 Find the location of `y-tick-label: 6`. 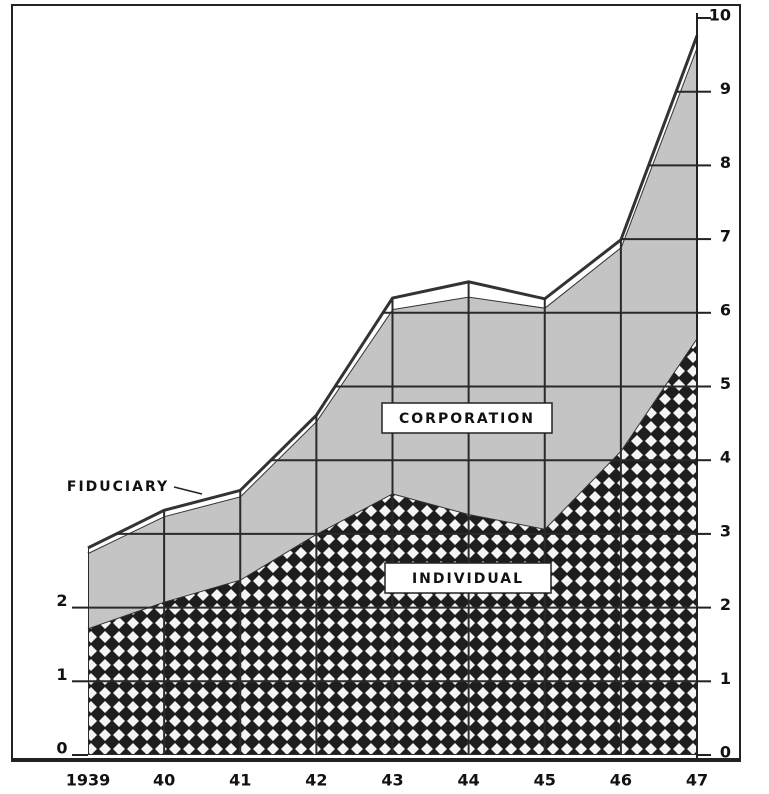

y-tick-label: 6 is located at coordinates (725, 309).